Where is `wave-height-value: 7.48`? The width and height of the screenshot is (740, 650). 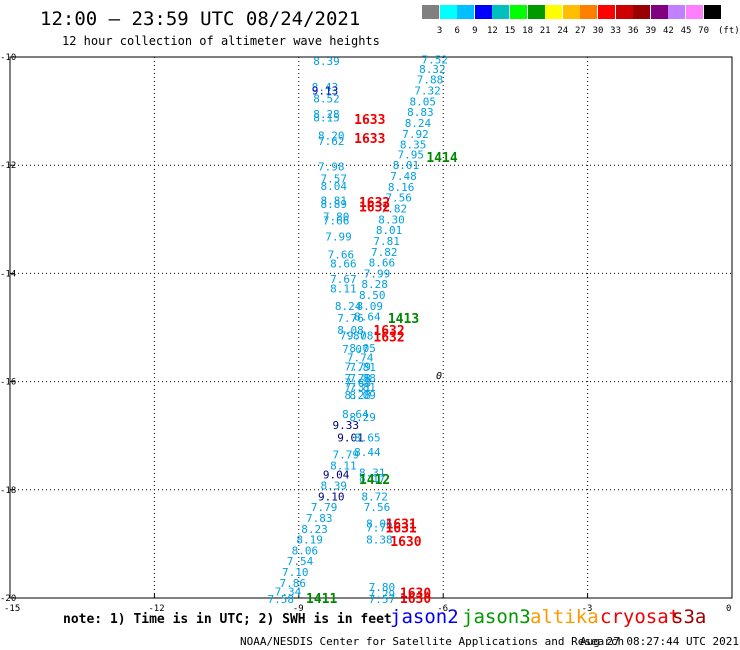
wave-height-value: 7.48 is located at coordinates (403, 176).